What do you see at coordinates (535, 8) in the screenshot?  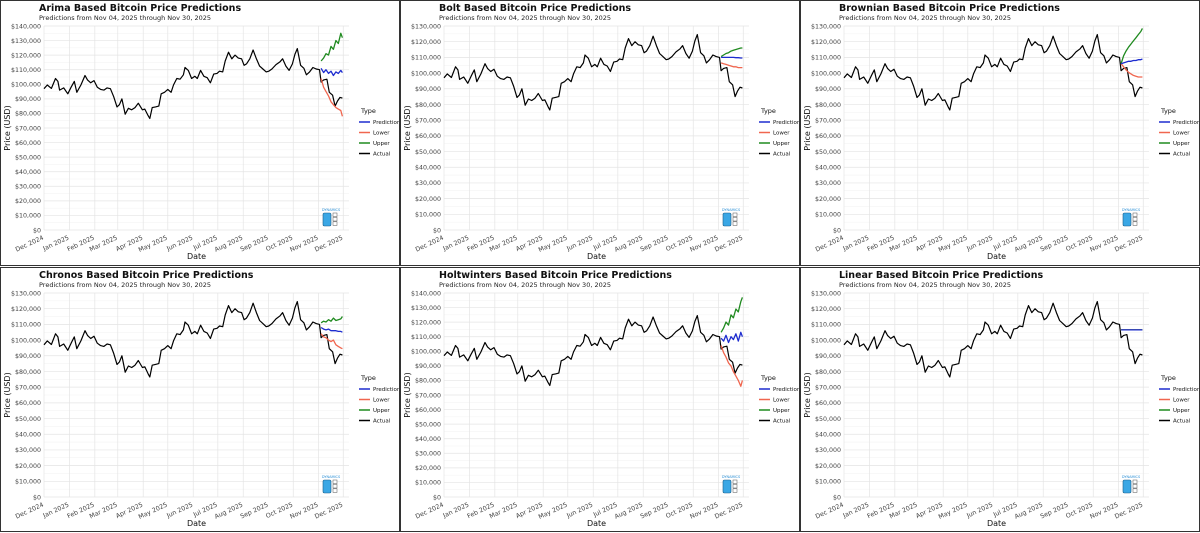 I see `chart-title: Bolt Based Bitcoin Price Predictions` at bounding box center [535, 8].